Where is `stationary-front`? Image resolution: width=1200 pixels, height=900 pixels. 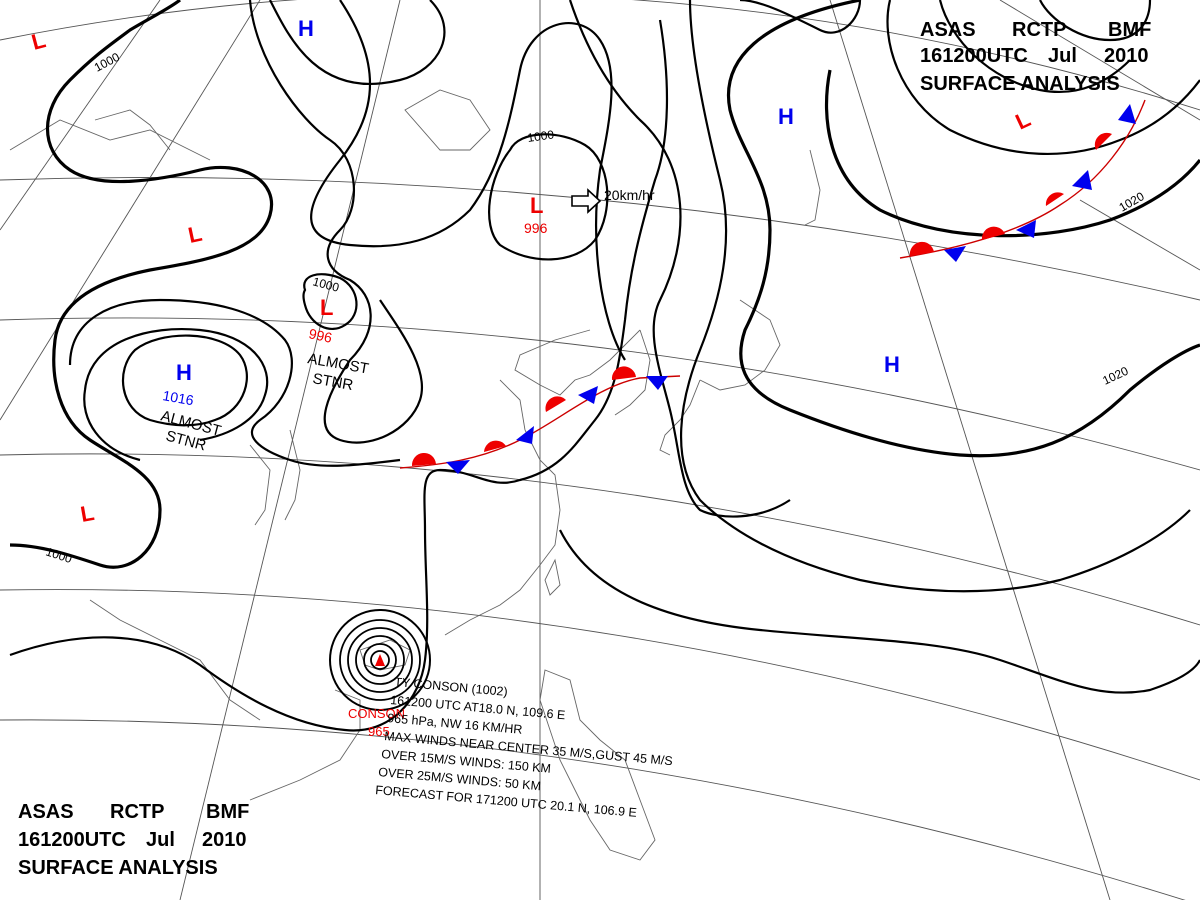 stationary-front is located at coordinates (1022, 179).